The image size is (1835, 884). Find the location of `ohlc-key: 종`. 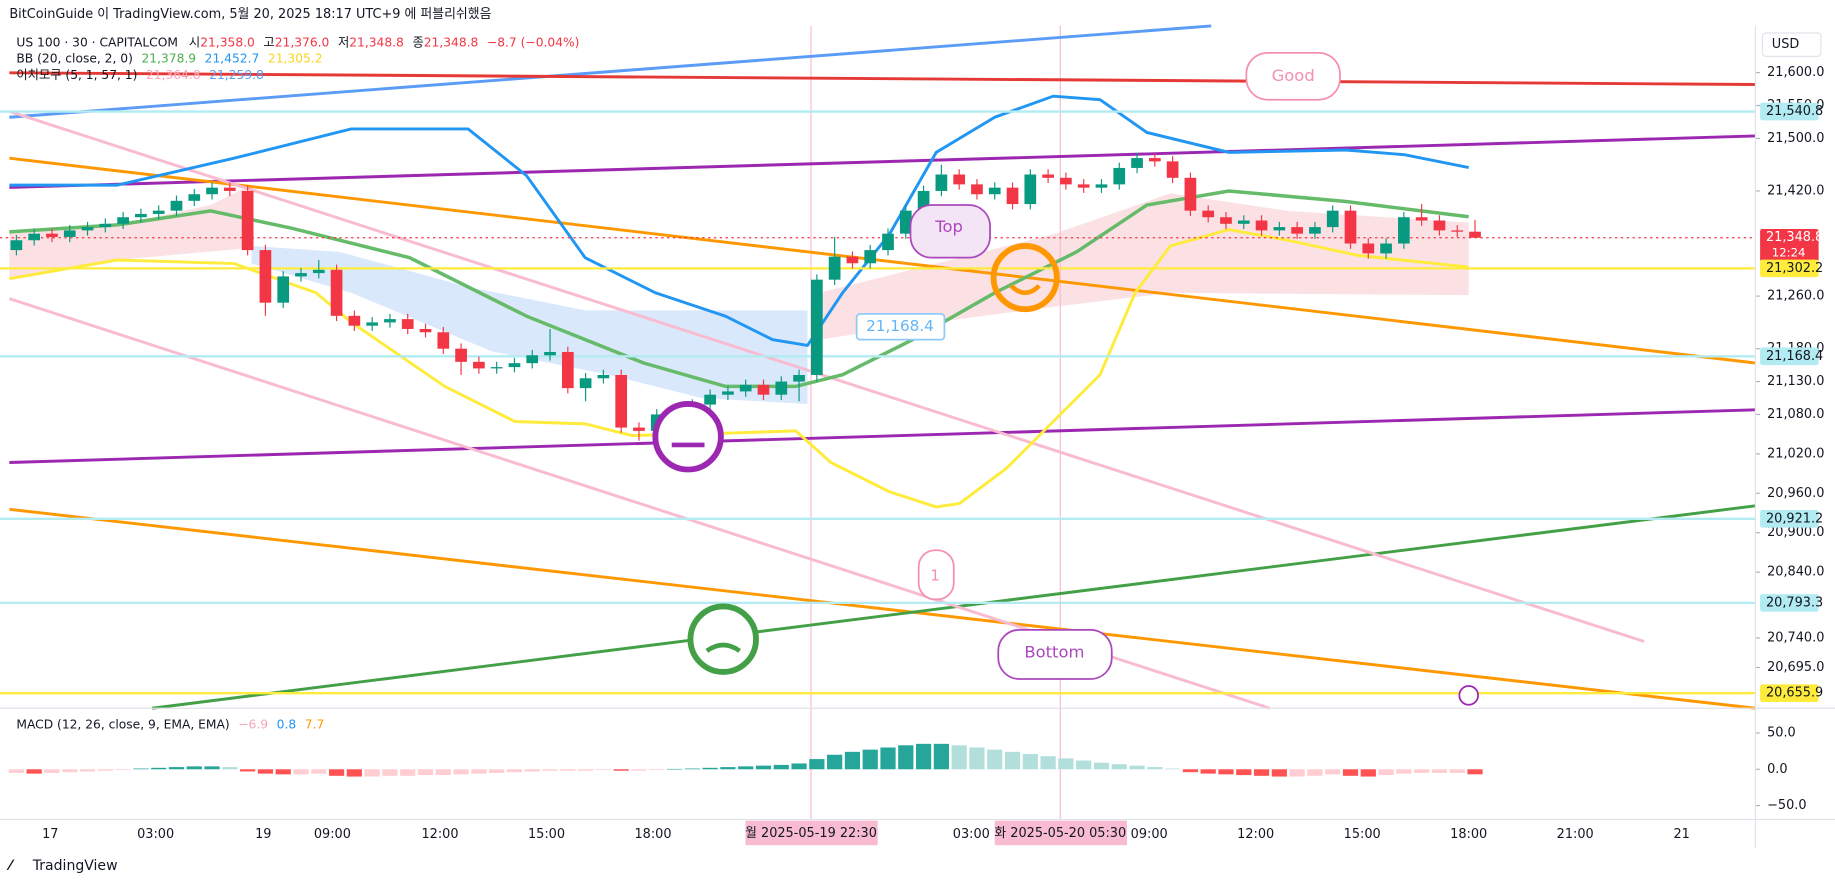

ohlc-key: 종 is located at coordinates (417, 42).